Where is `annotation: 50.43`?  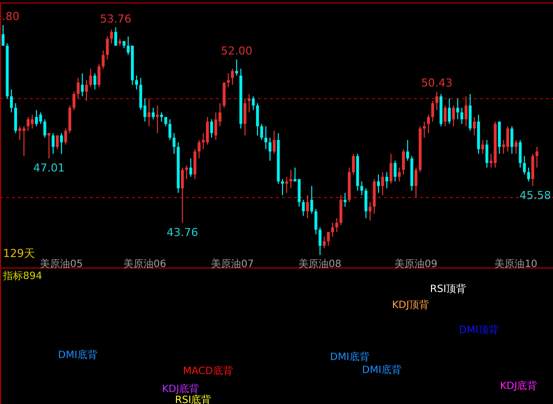
annotation: 50.43 is located at coordinates (437, 83).